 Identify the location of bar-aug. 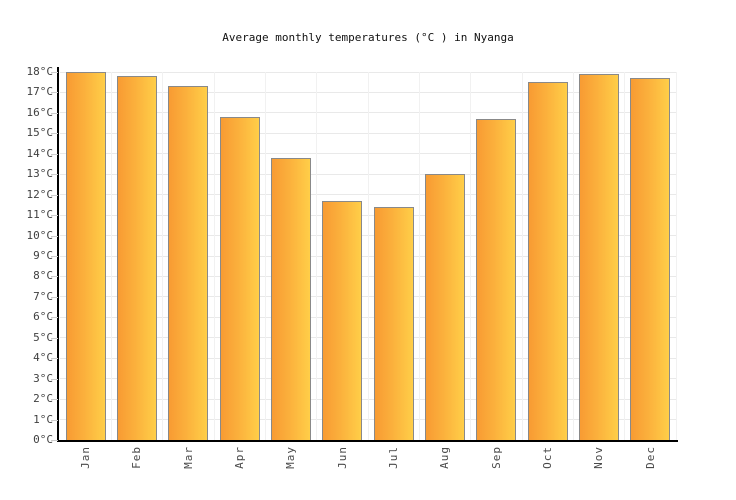
(444, 307).